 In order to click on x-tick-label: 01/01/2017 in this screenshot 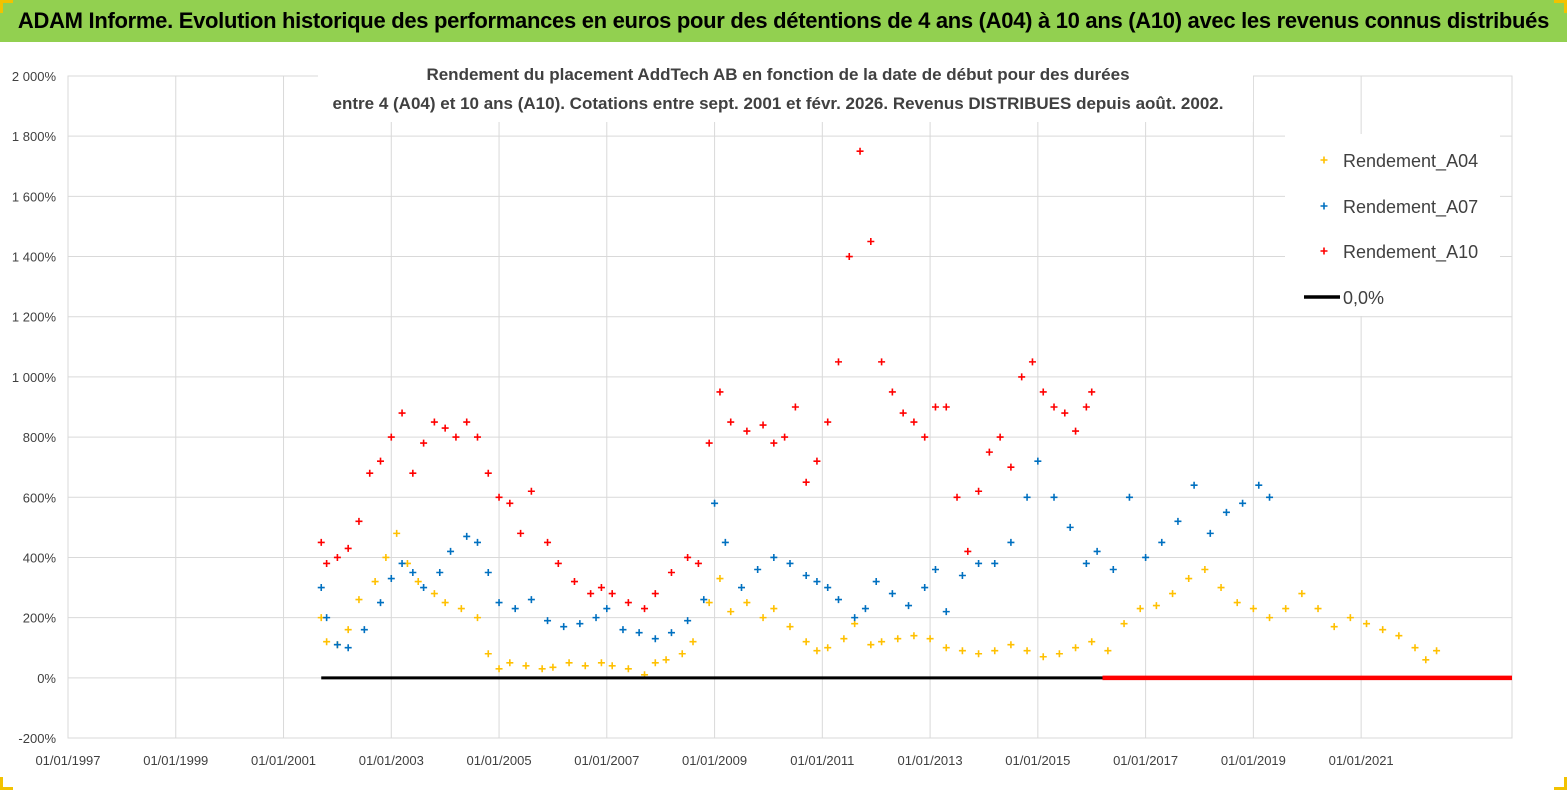, I will do `click(1145, 760)`.